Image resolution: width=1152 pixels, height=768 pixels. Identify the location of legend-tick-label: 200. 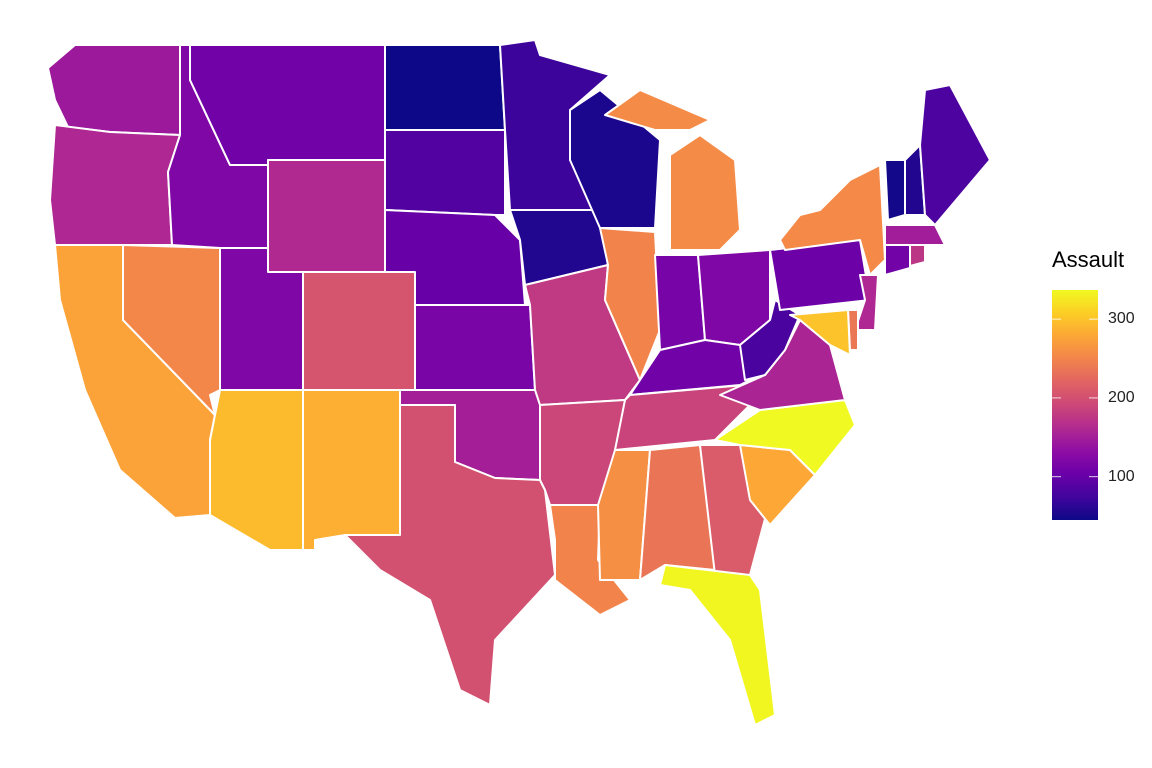
(1121, 397).